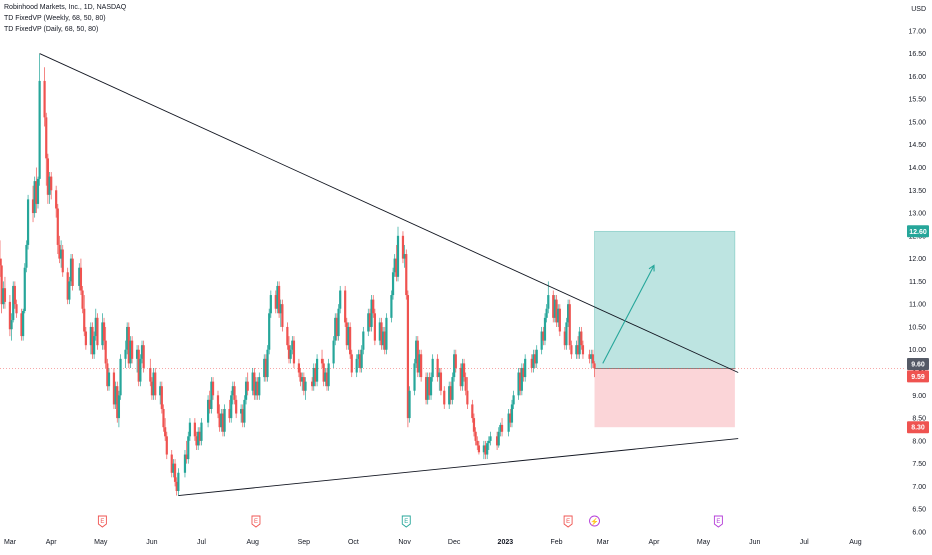  Describe the element at coordinates (404, 542) in the screenshot. I see `x-tick-label: Nov` at that location.